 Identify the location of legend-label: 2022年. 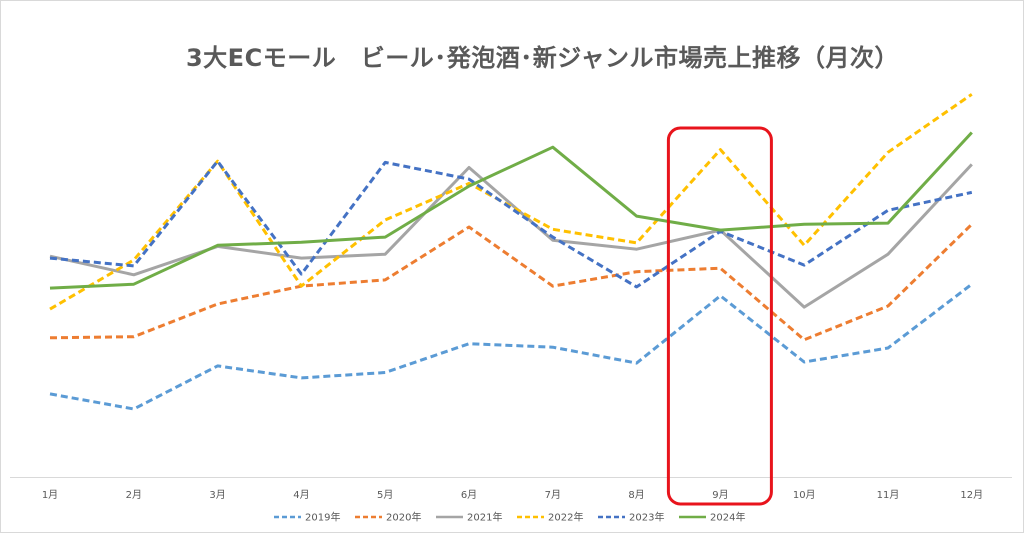
(565, 517).